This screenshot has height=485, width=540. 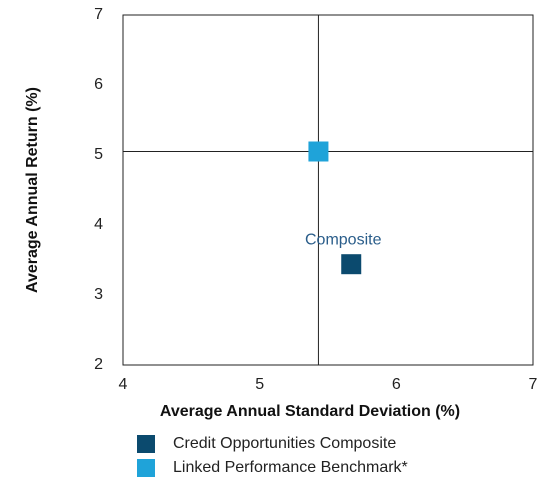 I want to click on legend-label: Linked Performance Benchmark*, so click(x=290, y=467).